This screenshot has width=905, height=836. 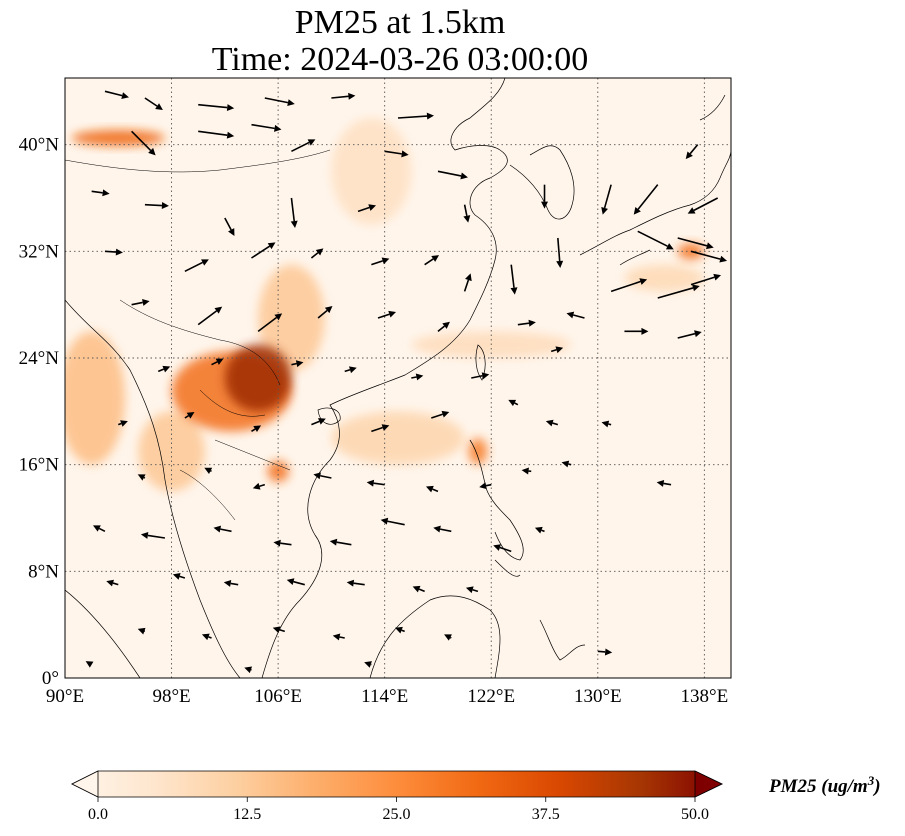 What do you see at coordinates (598, 696) in the screenshot?
I see `lon-tick-label: 130°E` at bounding box center [598, 696].